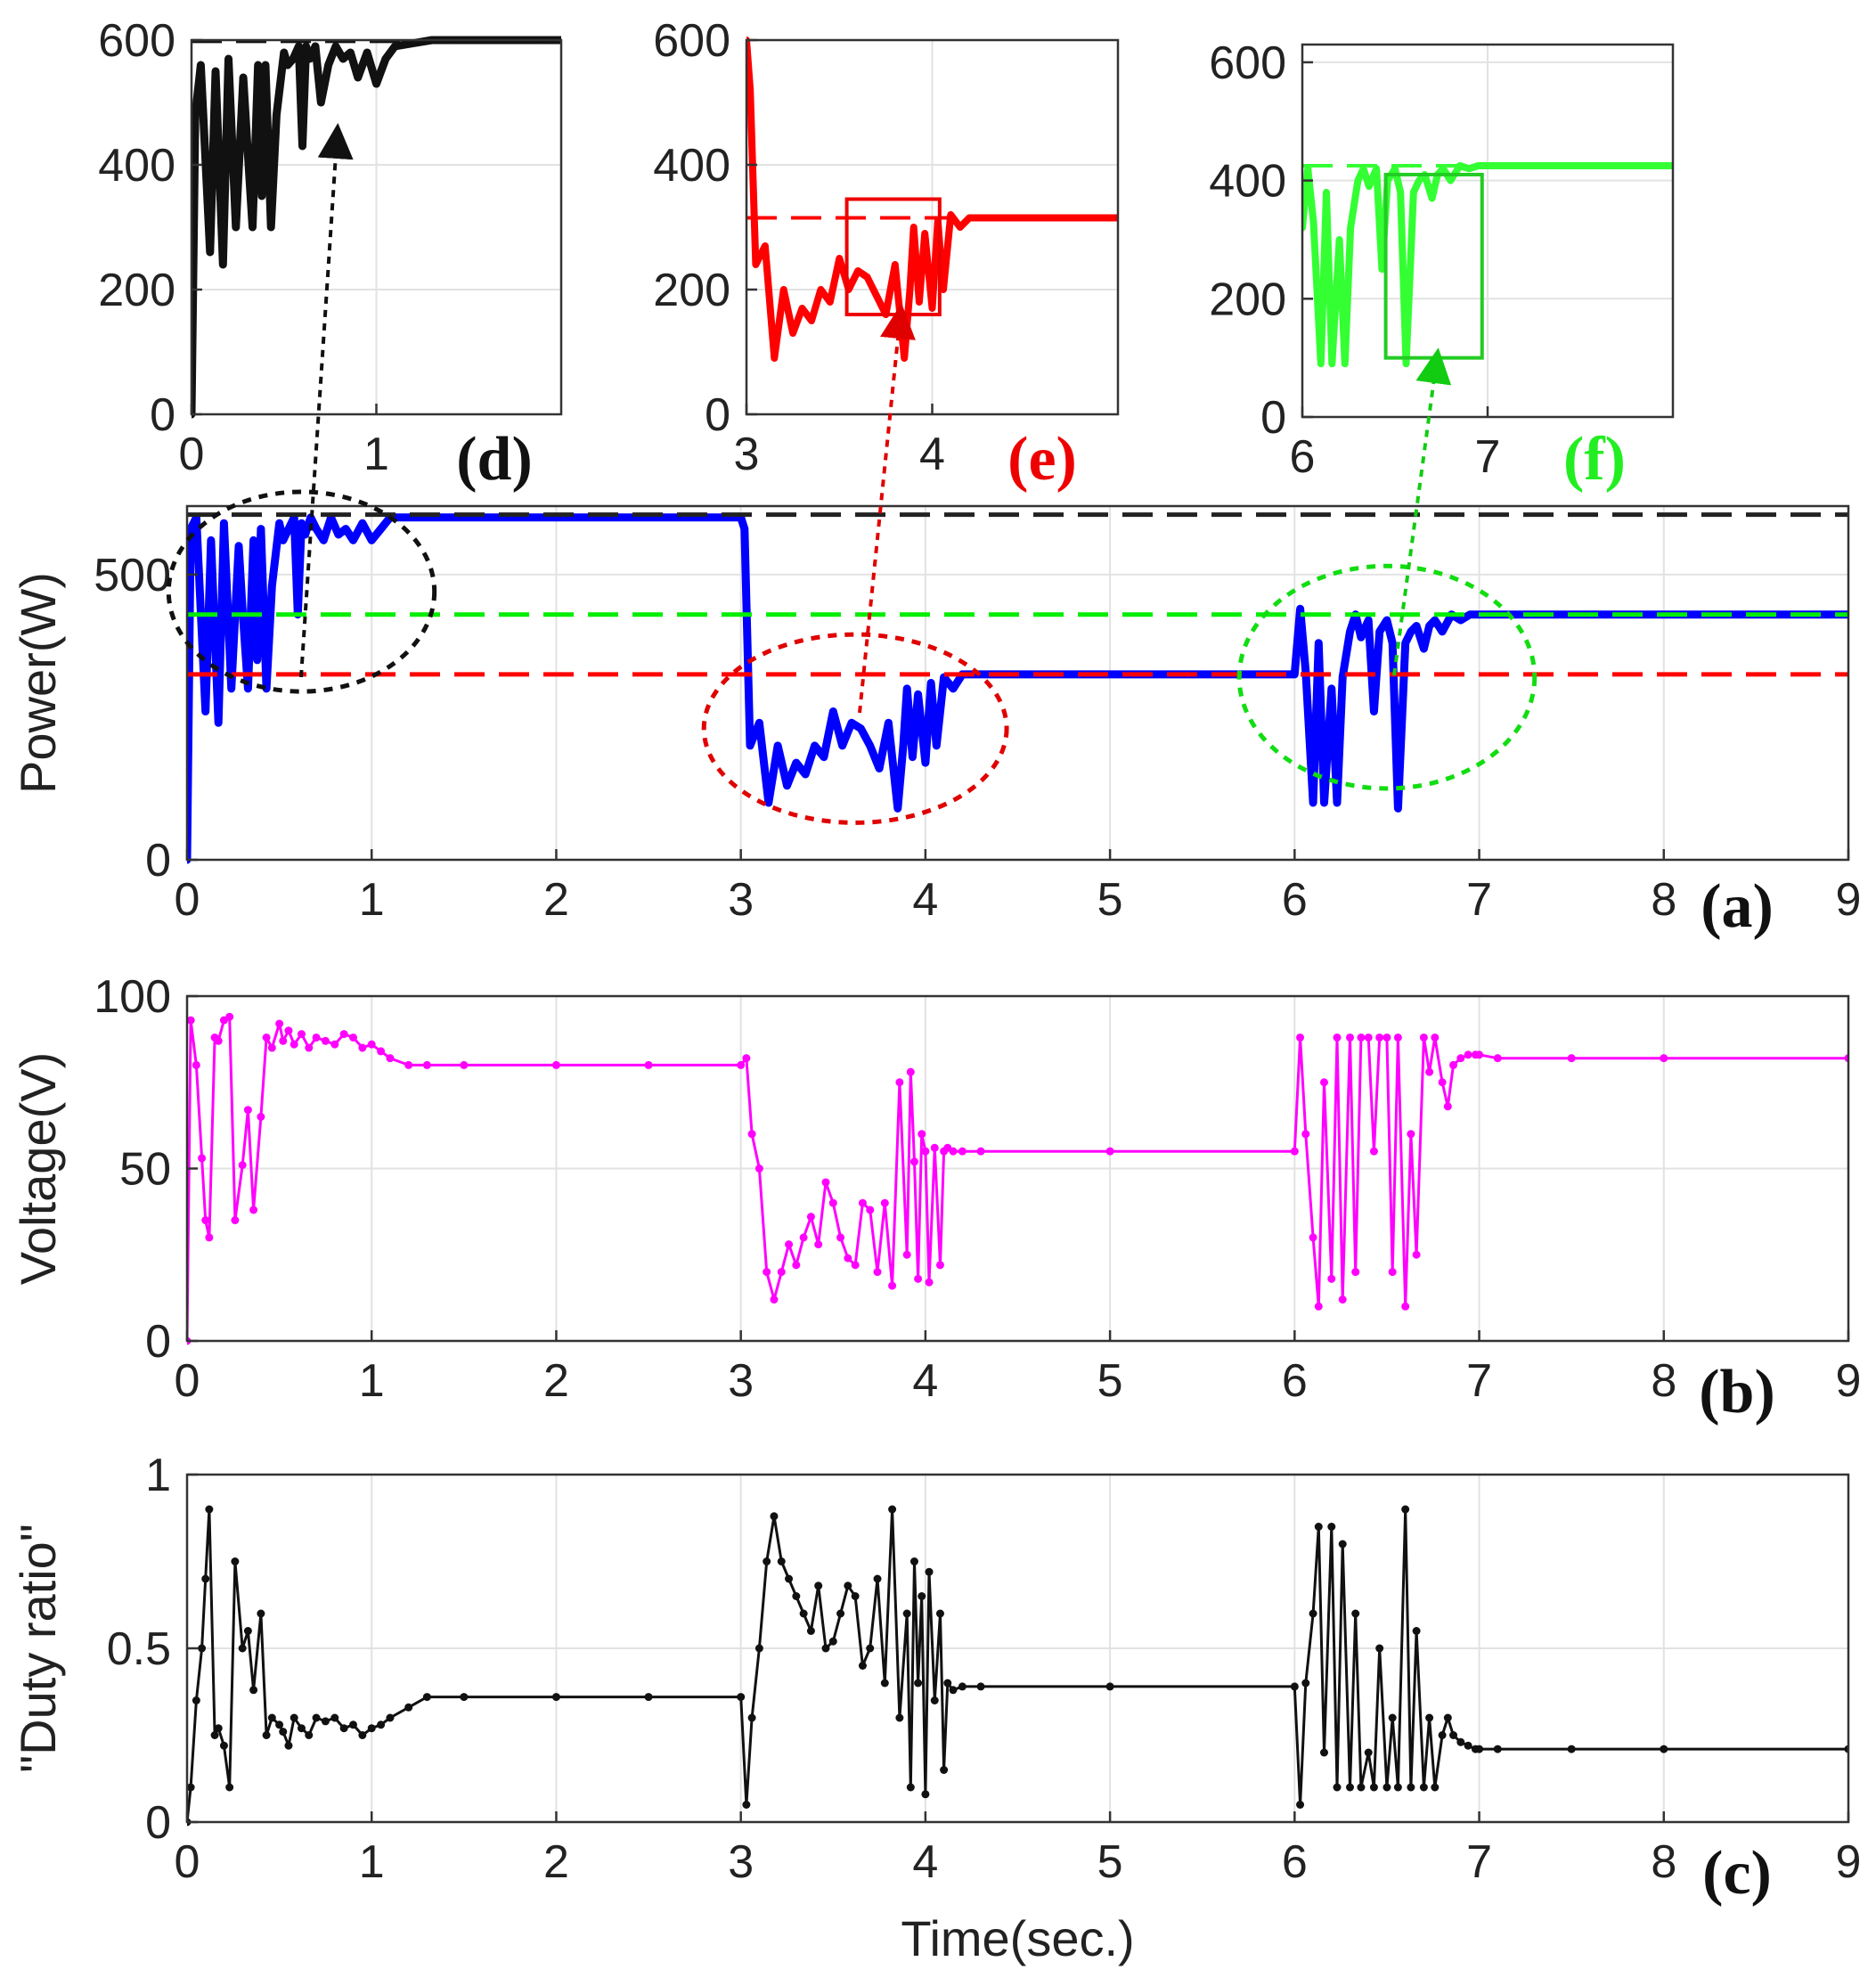 Image resolution: width=1876 pixels, height=1986 pixels. I want to click on x-tick-label: 6, so click(1295, 900).